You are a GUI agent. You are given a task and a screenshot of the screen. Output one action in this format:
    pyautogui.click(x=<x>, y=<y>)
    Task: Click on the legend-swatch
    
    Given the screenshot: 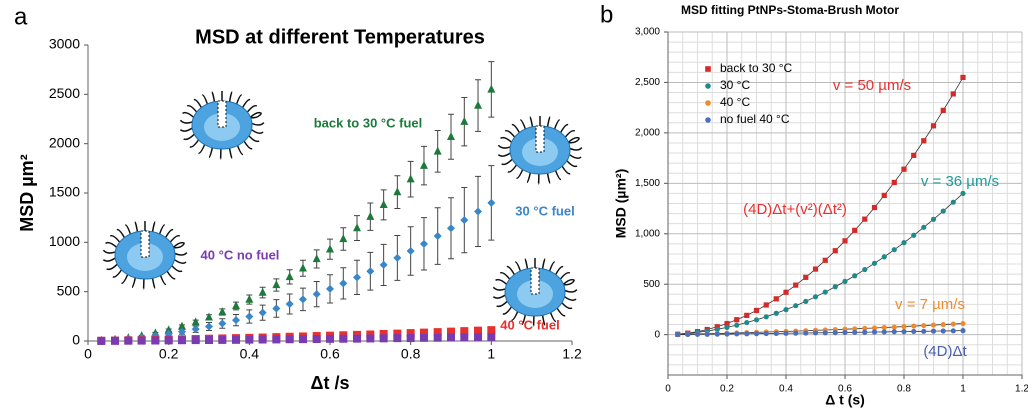 What is the action you would take?
    pyautogui.click(x=708, y=103)
    